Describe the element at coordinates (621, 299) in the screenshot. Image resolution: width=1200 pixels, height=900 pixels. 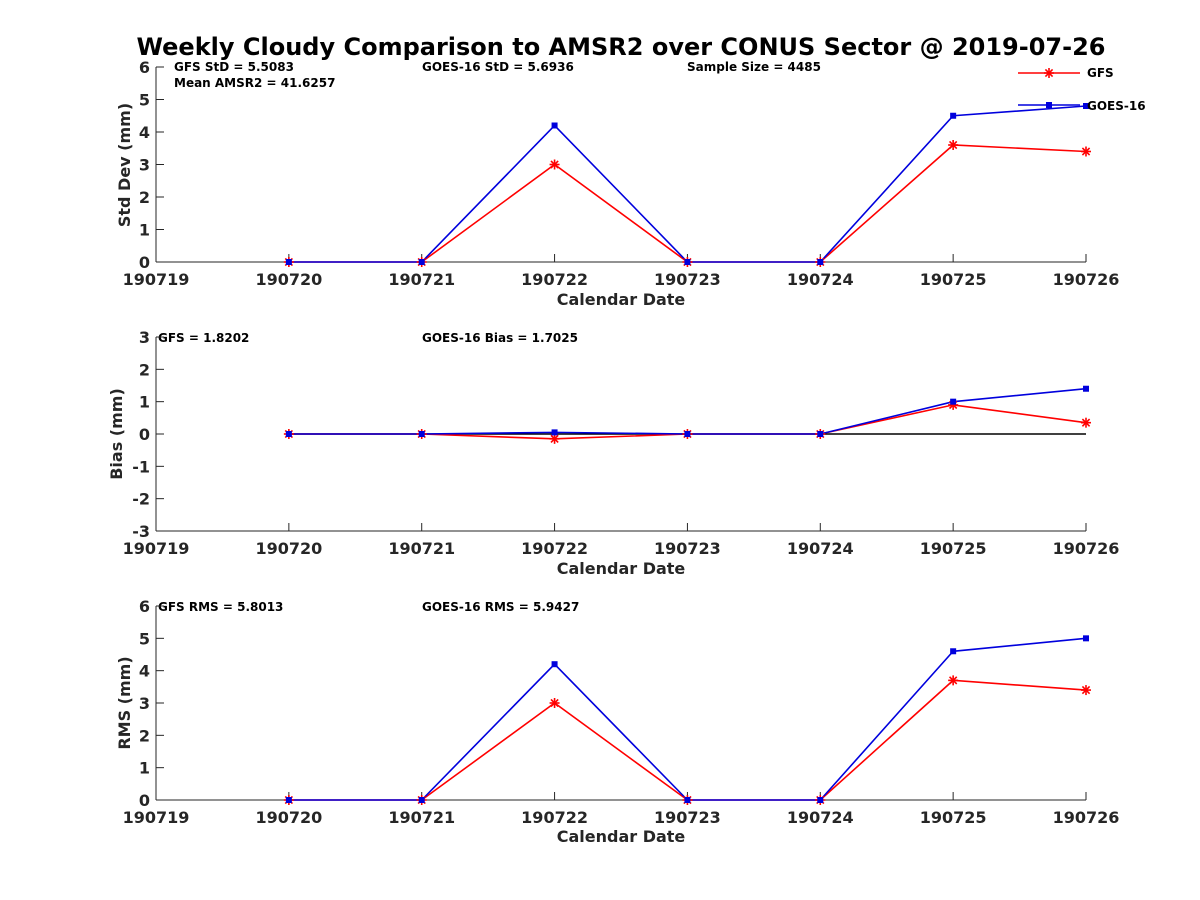
I see `x-axis-label-std-dev: Calendar Date` at that location.